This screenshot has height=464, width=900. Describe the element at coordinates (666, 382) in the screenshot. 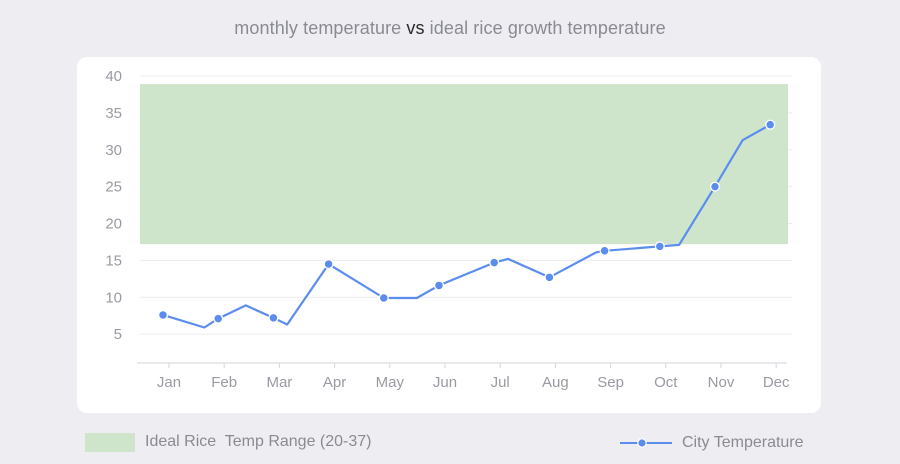

I see `x-tick-label: Oct` at that location.